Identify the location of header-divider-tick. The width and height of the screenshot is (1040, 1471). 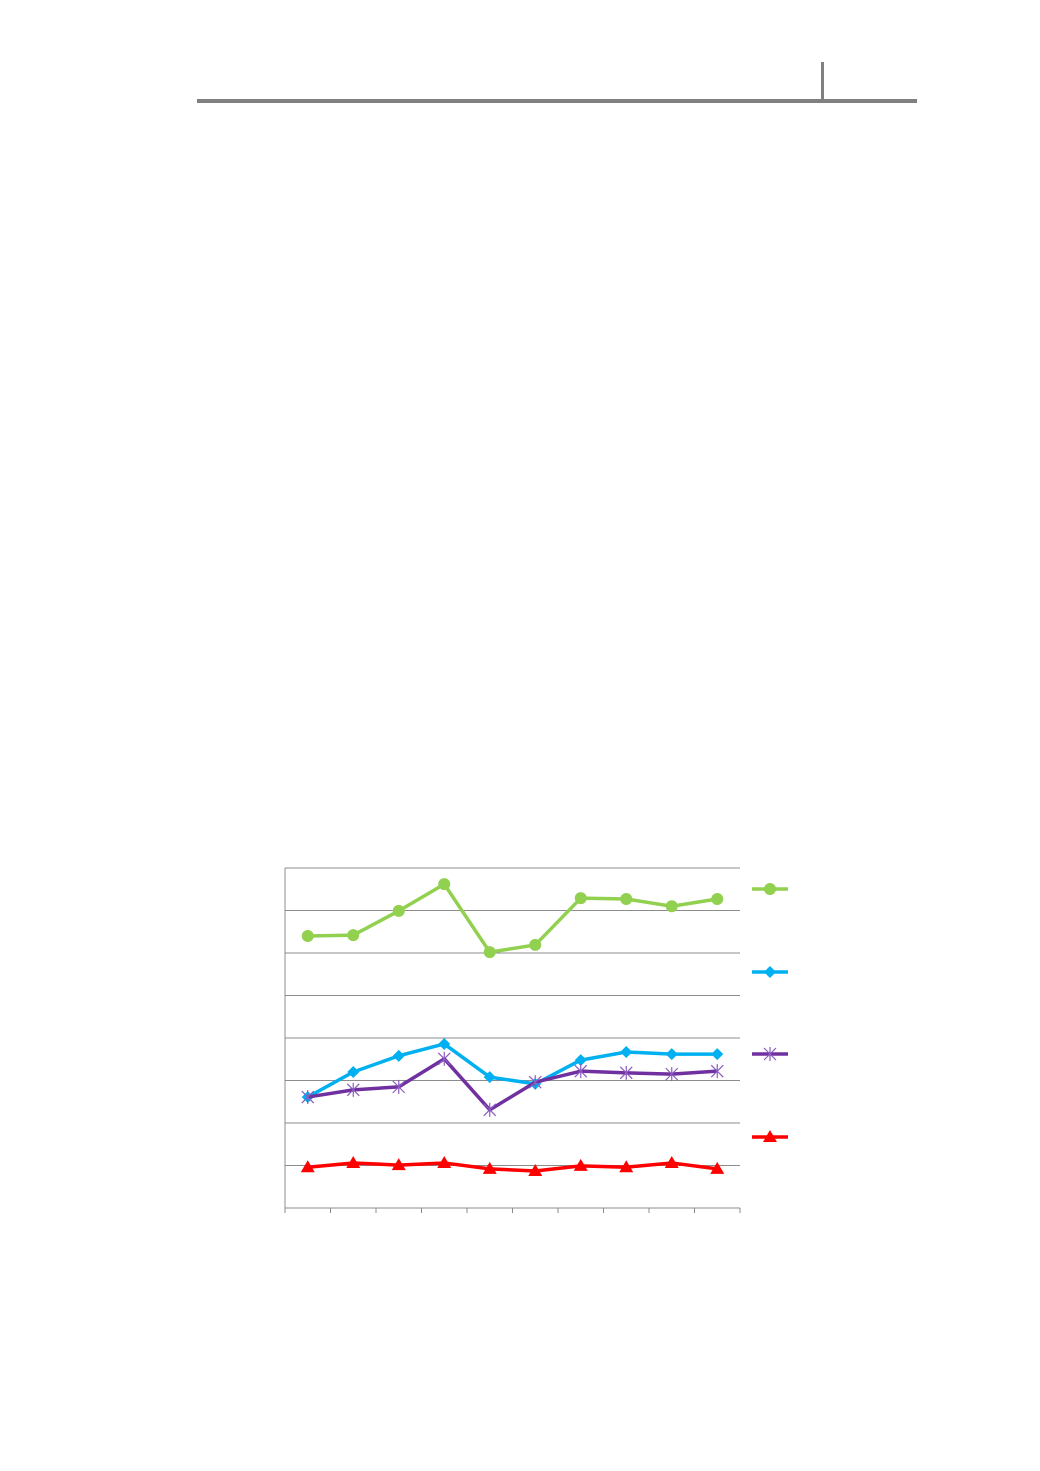
(822, 81).